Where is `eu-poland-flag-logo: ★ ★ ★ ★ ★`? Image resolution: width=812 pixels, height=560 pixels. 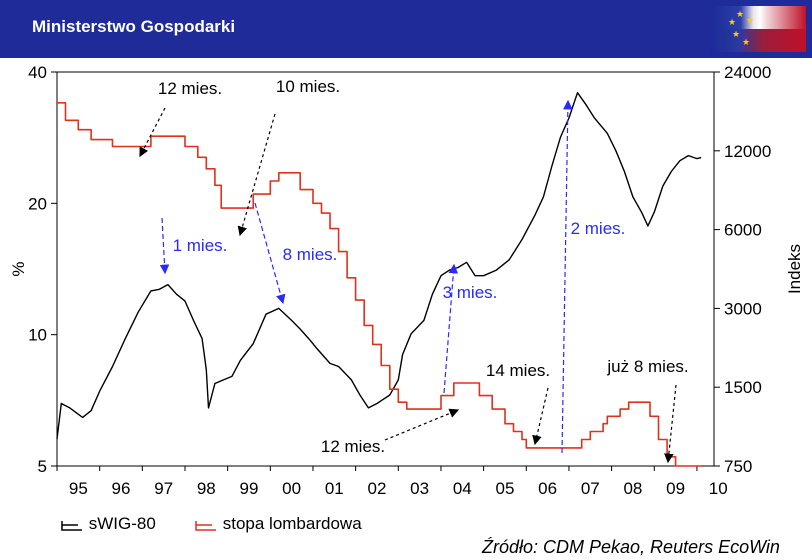 eu-poland-flag-logo: ★ ★ ★ ★ ★ is located at coordinates (758, 29).